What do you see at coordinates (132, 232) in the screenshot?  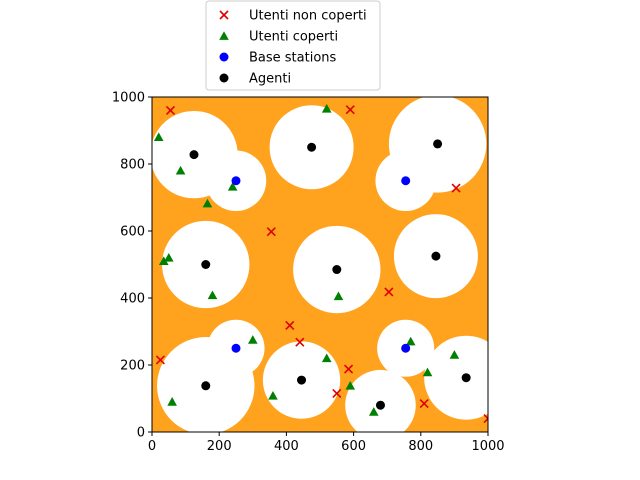 I see `y-tick-label: 600` at bounding box center [132, 232].